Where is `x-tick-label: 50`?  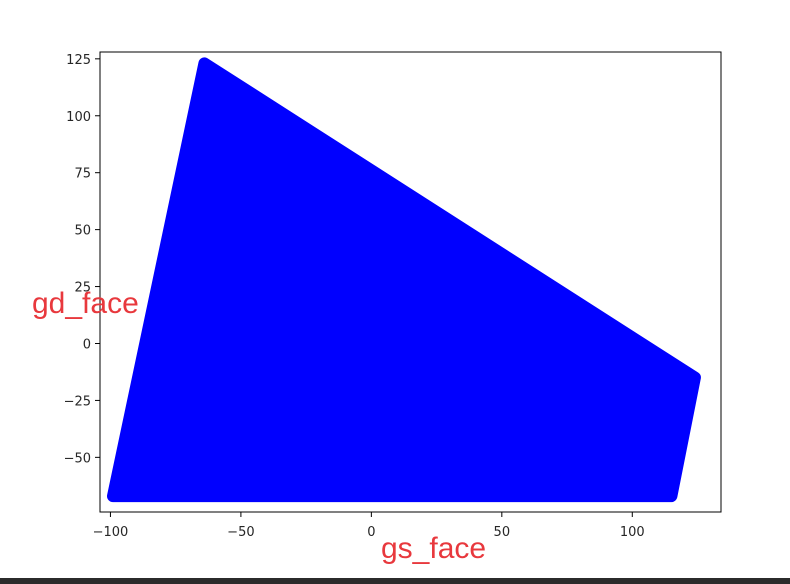 x-tick-label: 50 is located at coordinates (502, 532).